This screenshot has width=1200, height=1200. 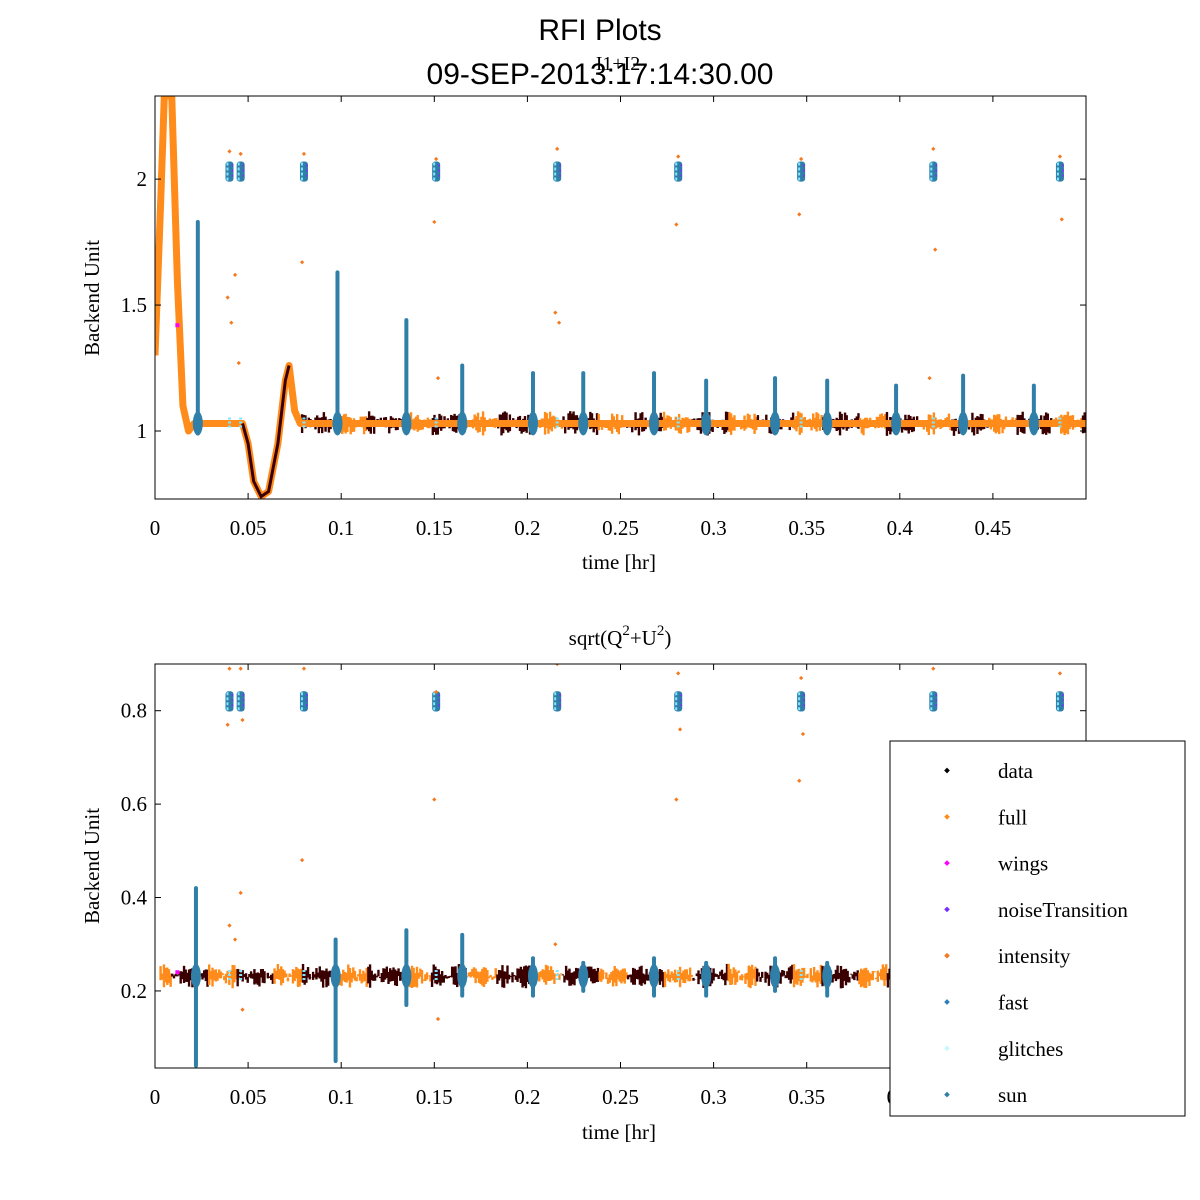 What do you see at coordinates (1013, 1095) in the screenshot?
I see `legend-label: sun` at bounding box center [1013, 1095].